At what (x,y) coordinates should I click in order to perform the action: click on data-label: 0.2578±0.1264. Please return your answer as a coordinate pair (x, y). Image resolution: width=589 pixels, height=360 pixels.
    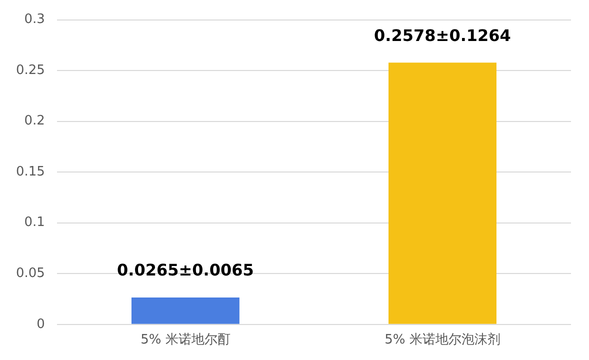
    Looking at the image, I should click on (442, 35).